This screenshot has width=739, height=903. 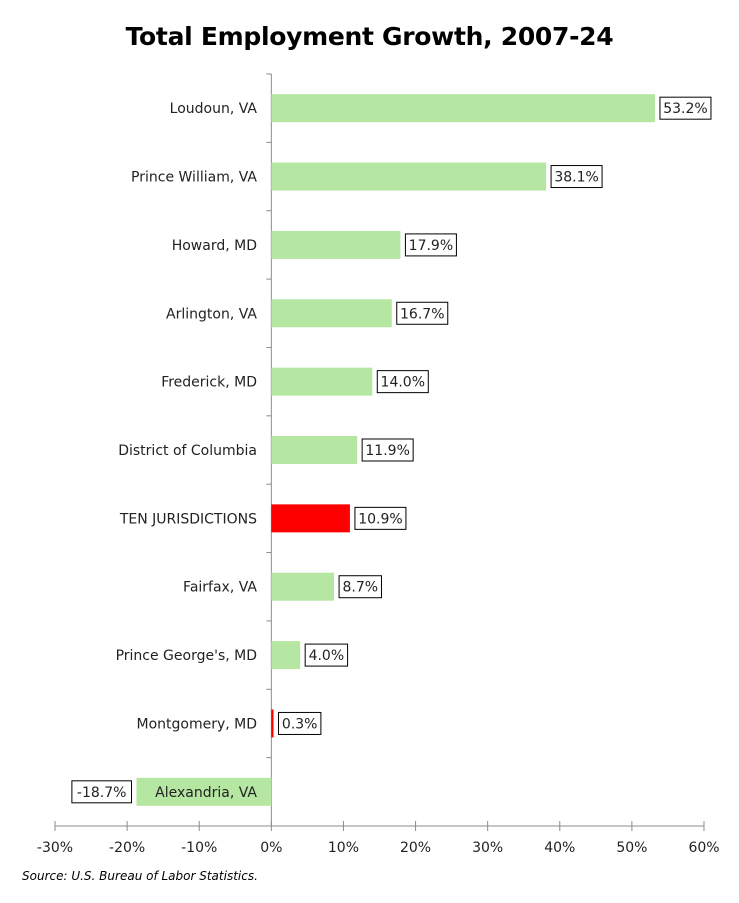 What do you see at coordinates (631, 848) in the screenshot?
I see `x-tick-label: 50%` at bounding box center [631, 848].